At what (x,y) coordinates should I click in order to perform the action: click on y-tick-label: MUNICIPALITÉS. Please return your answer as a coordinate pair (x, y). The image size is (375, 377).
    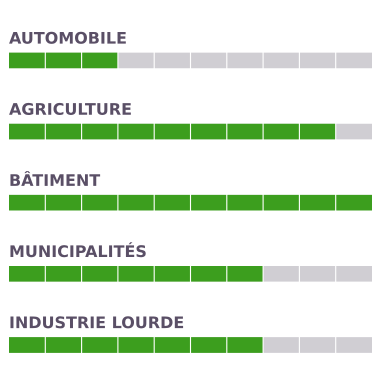
    Looking at the image, I should click on (78, 250).